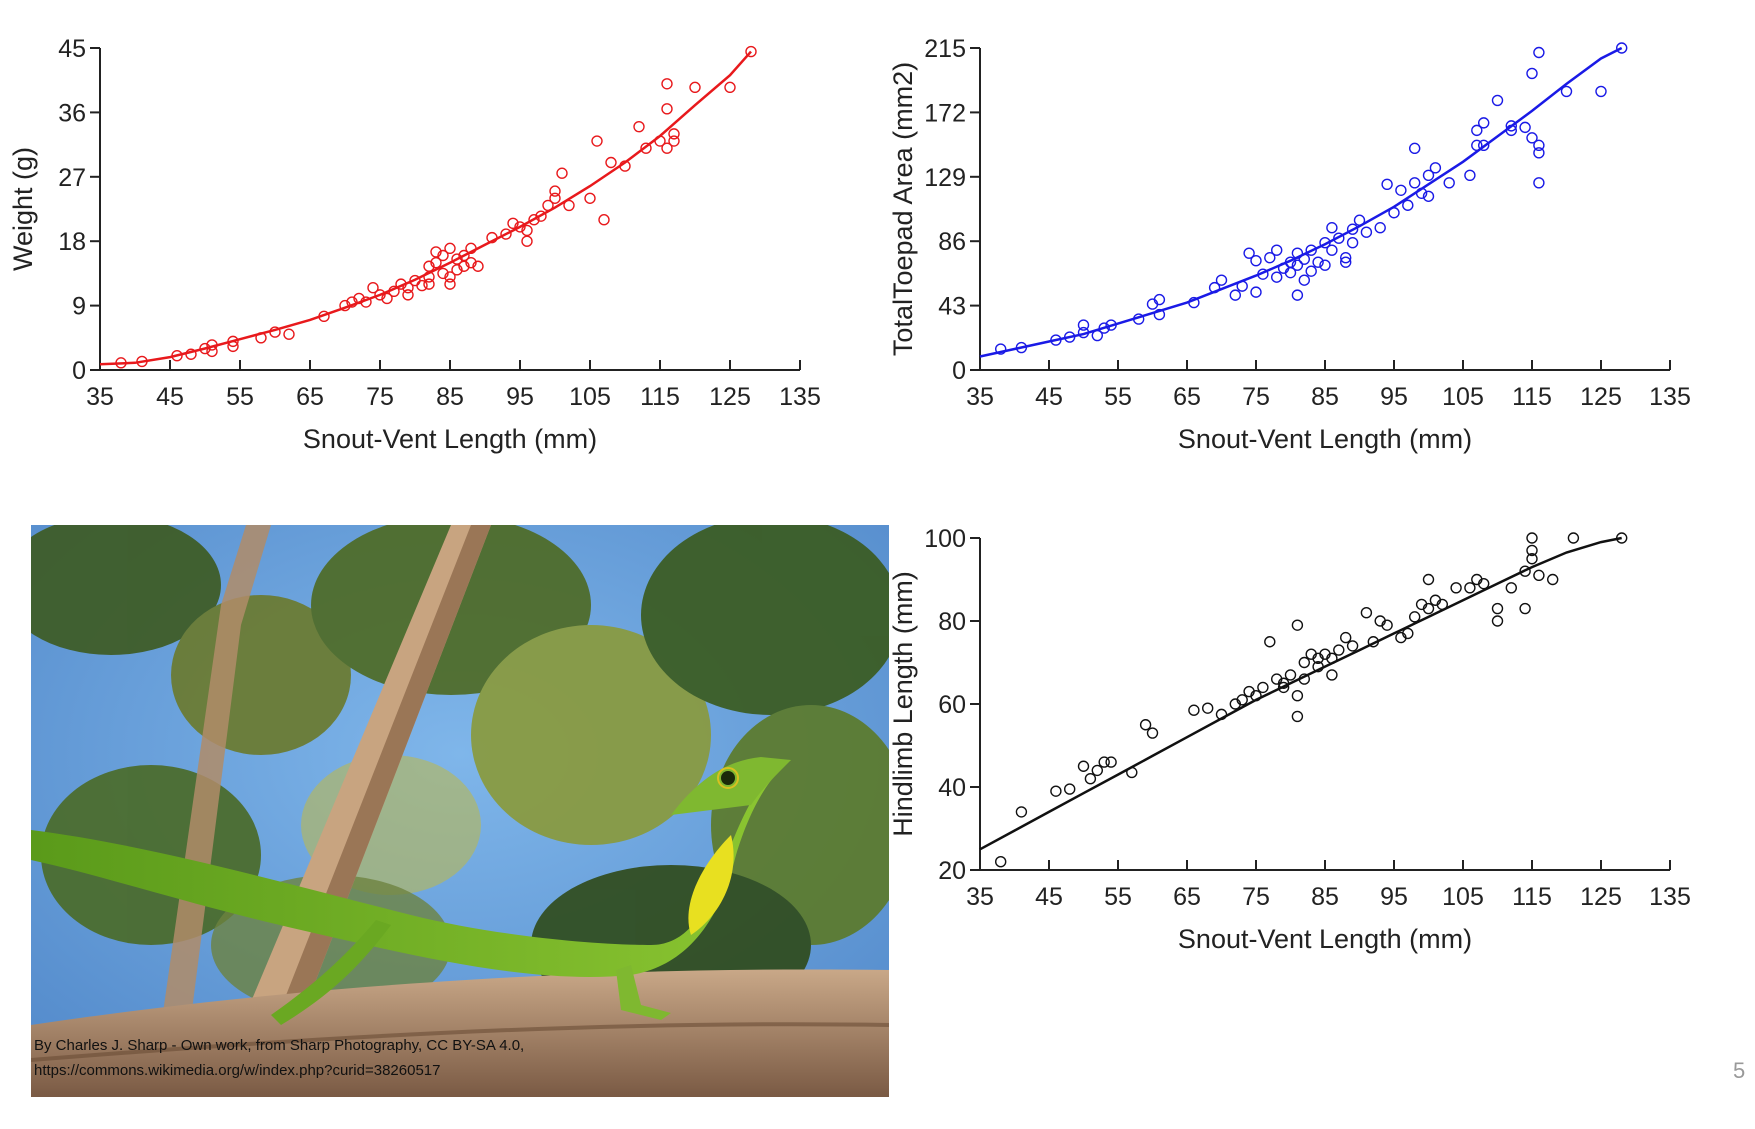  Describe the element at coordinates (730, 397) in the screenshot. I see `x-tick-label: 125` at that location.